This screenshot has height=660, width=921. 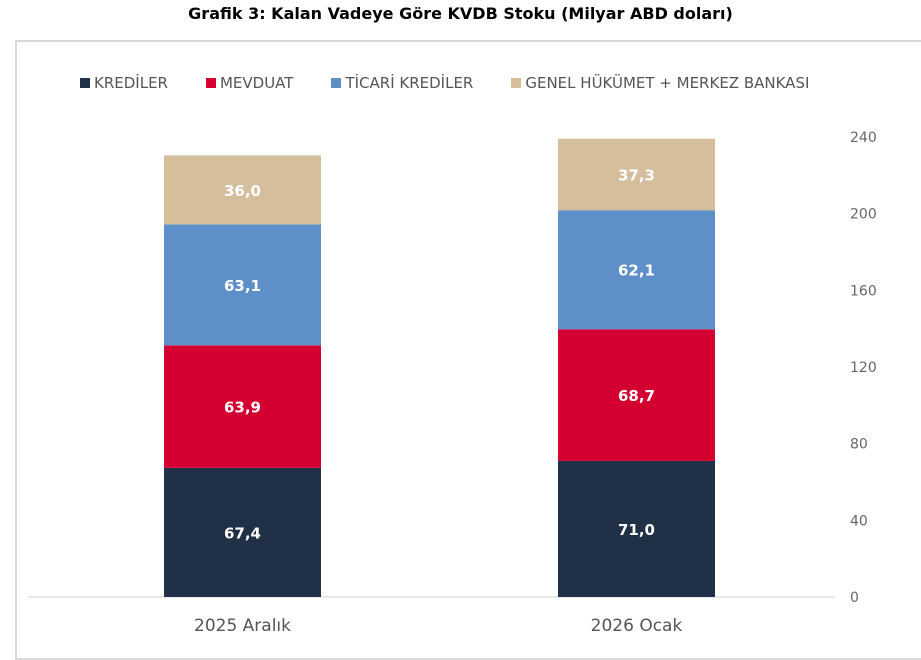 I want to click on data-label: 67,4, so click(x=242, y=533).